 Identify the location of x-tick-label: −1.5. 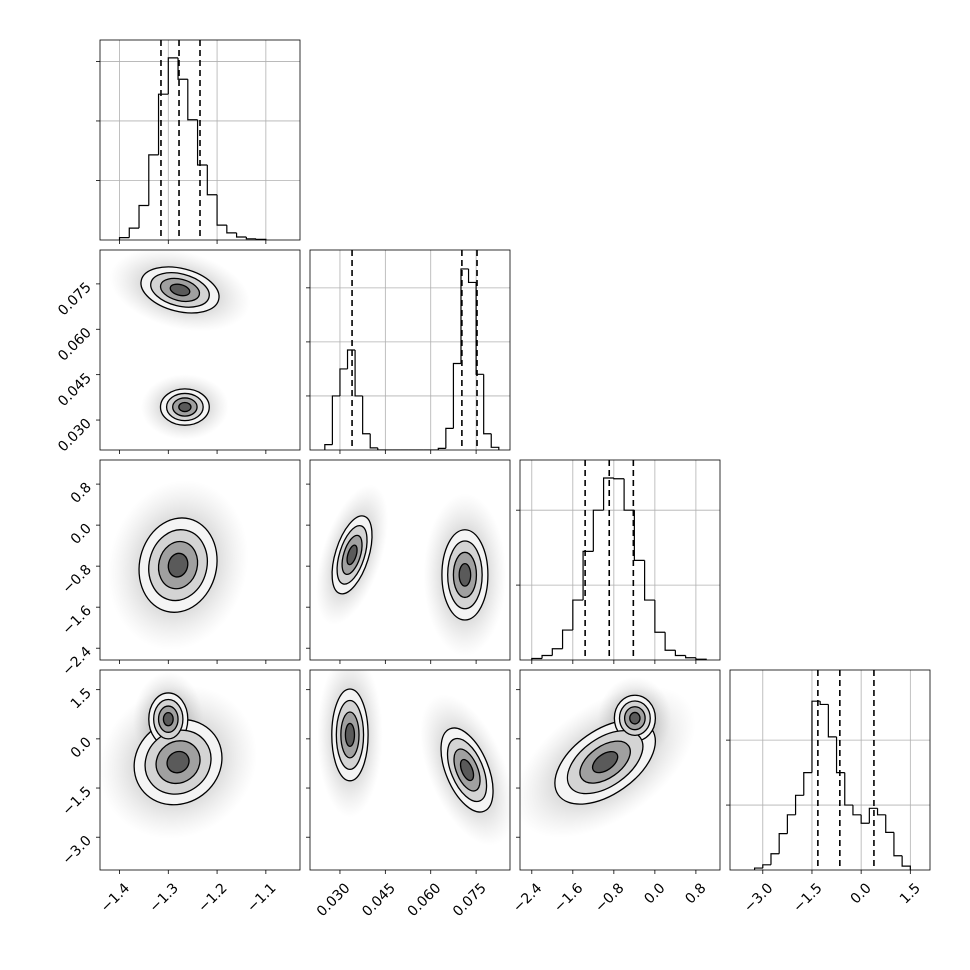
(807, 897).